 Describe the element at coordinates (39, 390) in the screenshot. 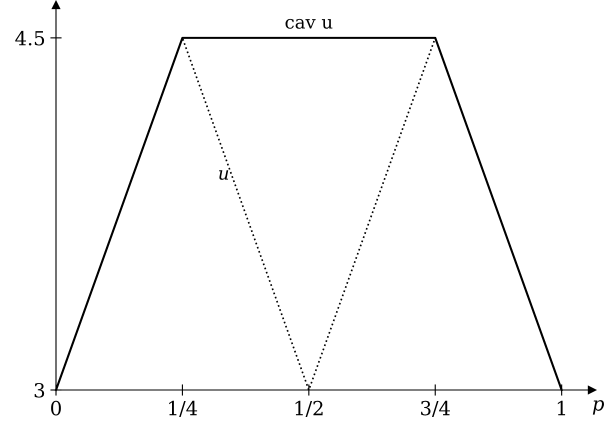

I see `y-tick-label: 3` at that location.